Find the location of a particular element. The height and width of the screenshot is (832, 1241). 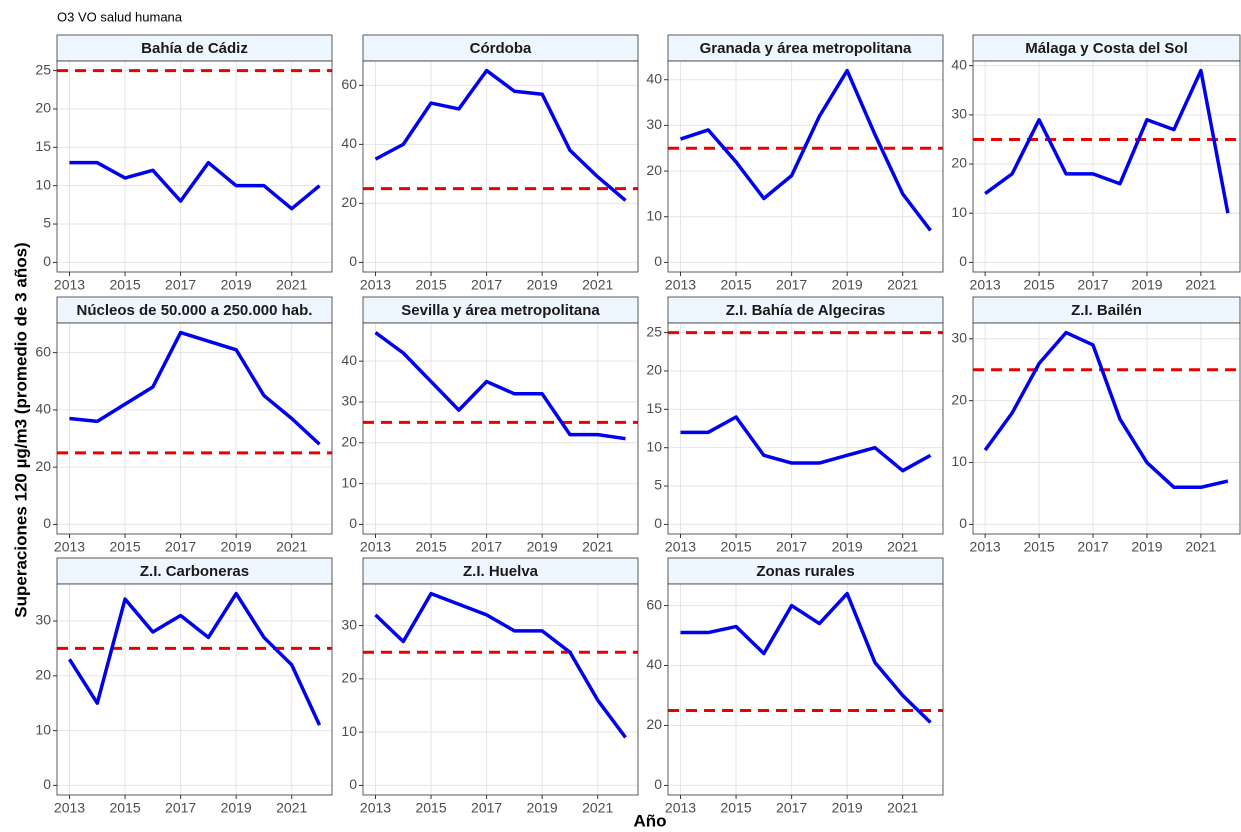

y-tick-label: 25 is located at coordinates (43, 69).